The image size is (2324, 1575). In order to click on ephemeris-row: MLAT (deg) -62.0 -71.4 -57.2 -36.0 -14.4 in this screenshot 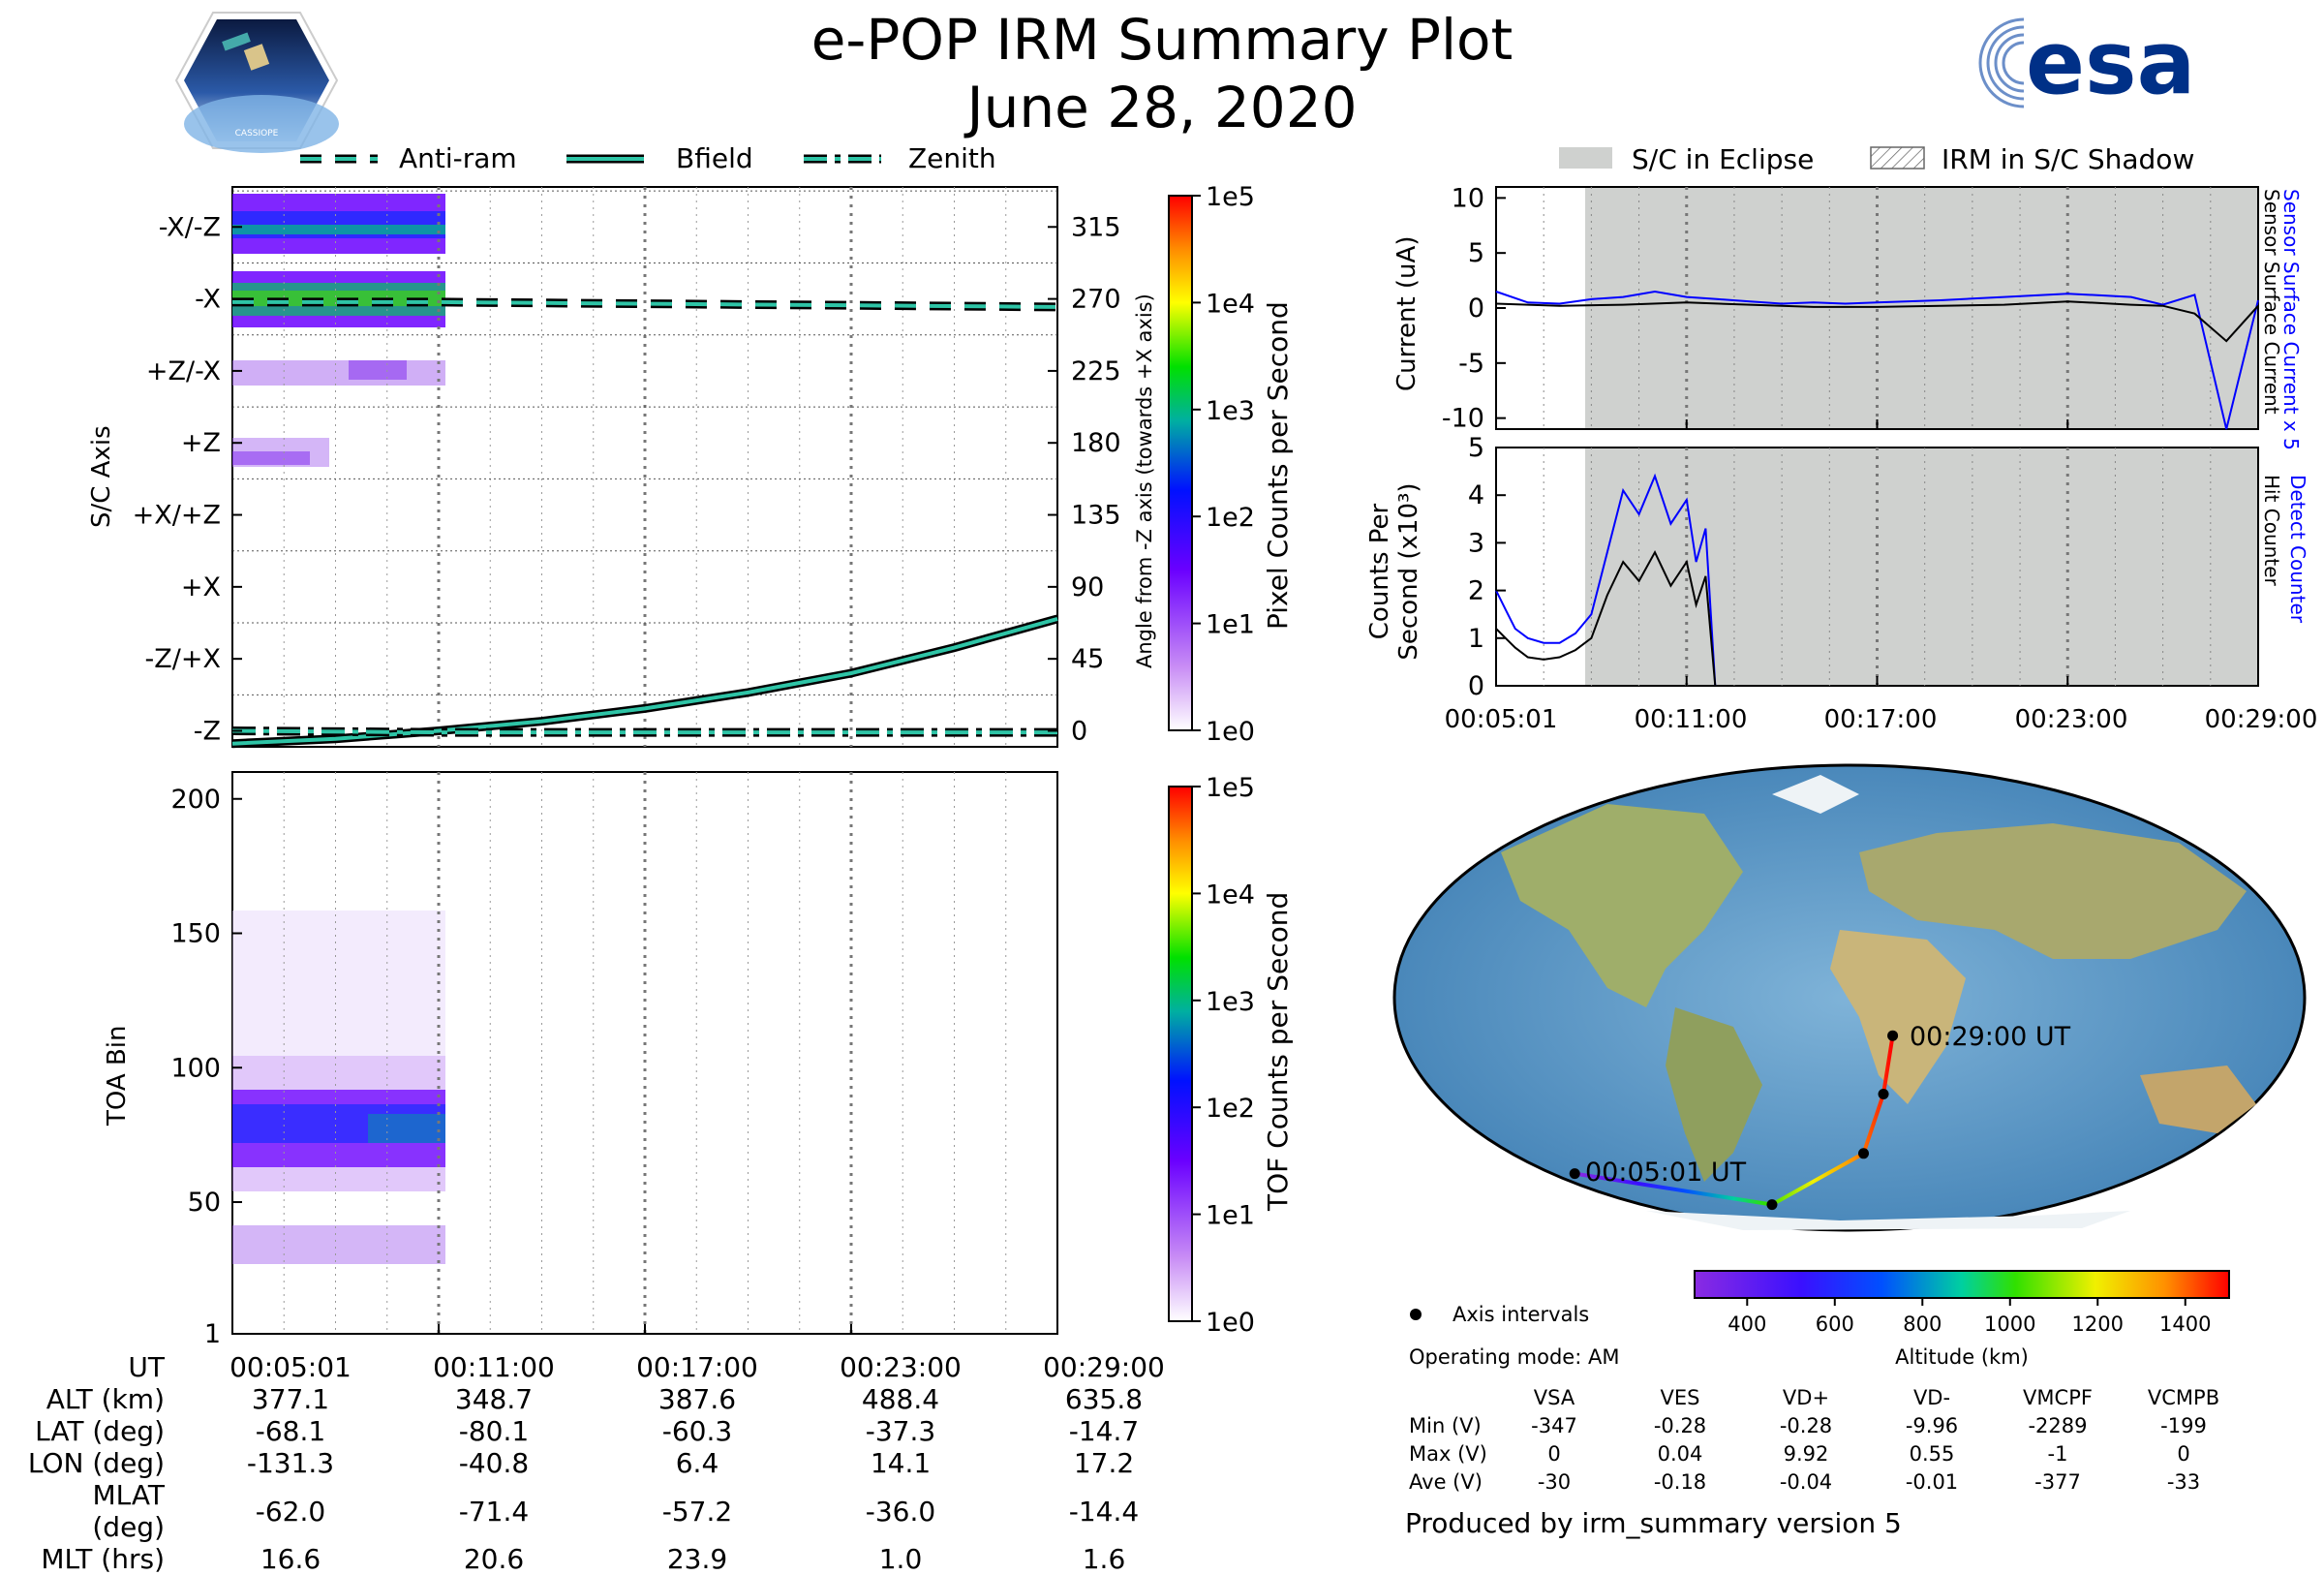, I will do `click(612, 1511)`.